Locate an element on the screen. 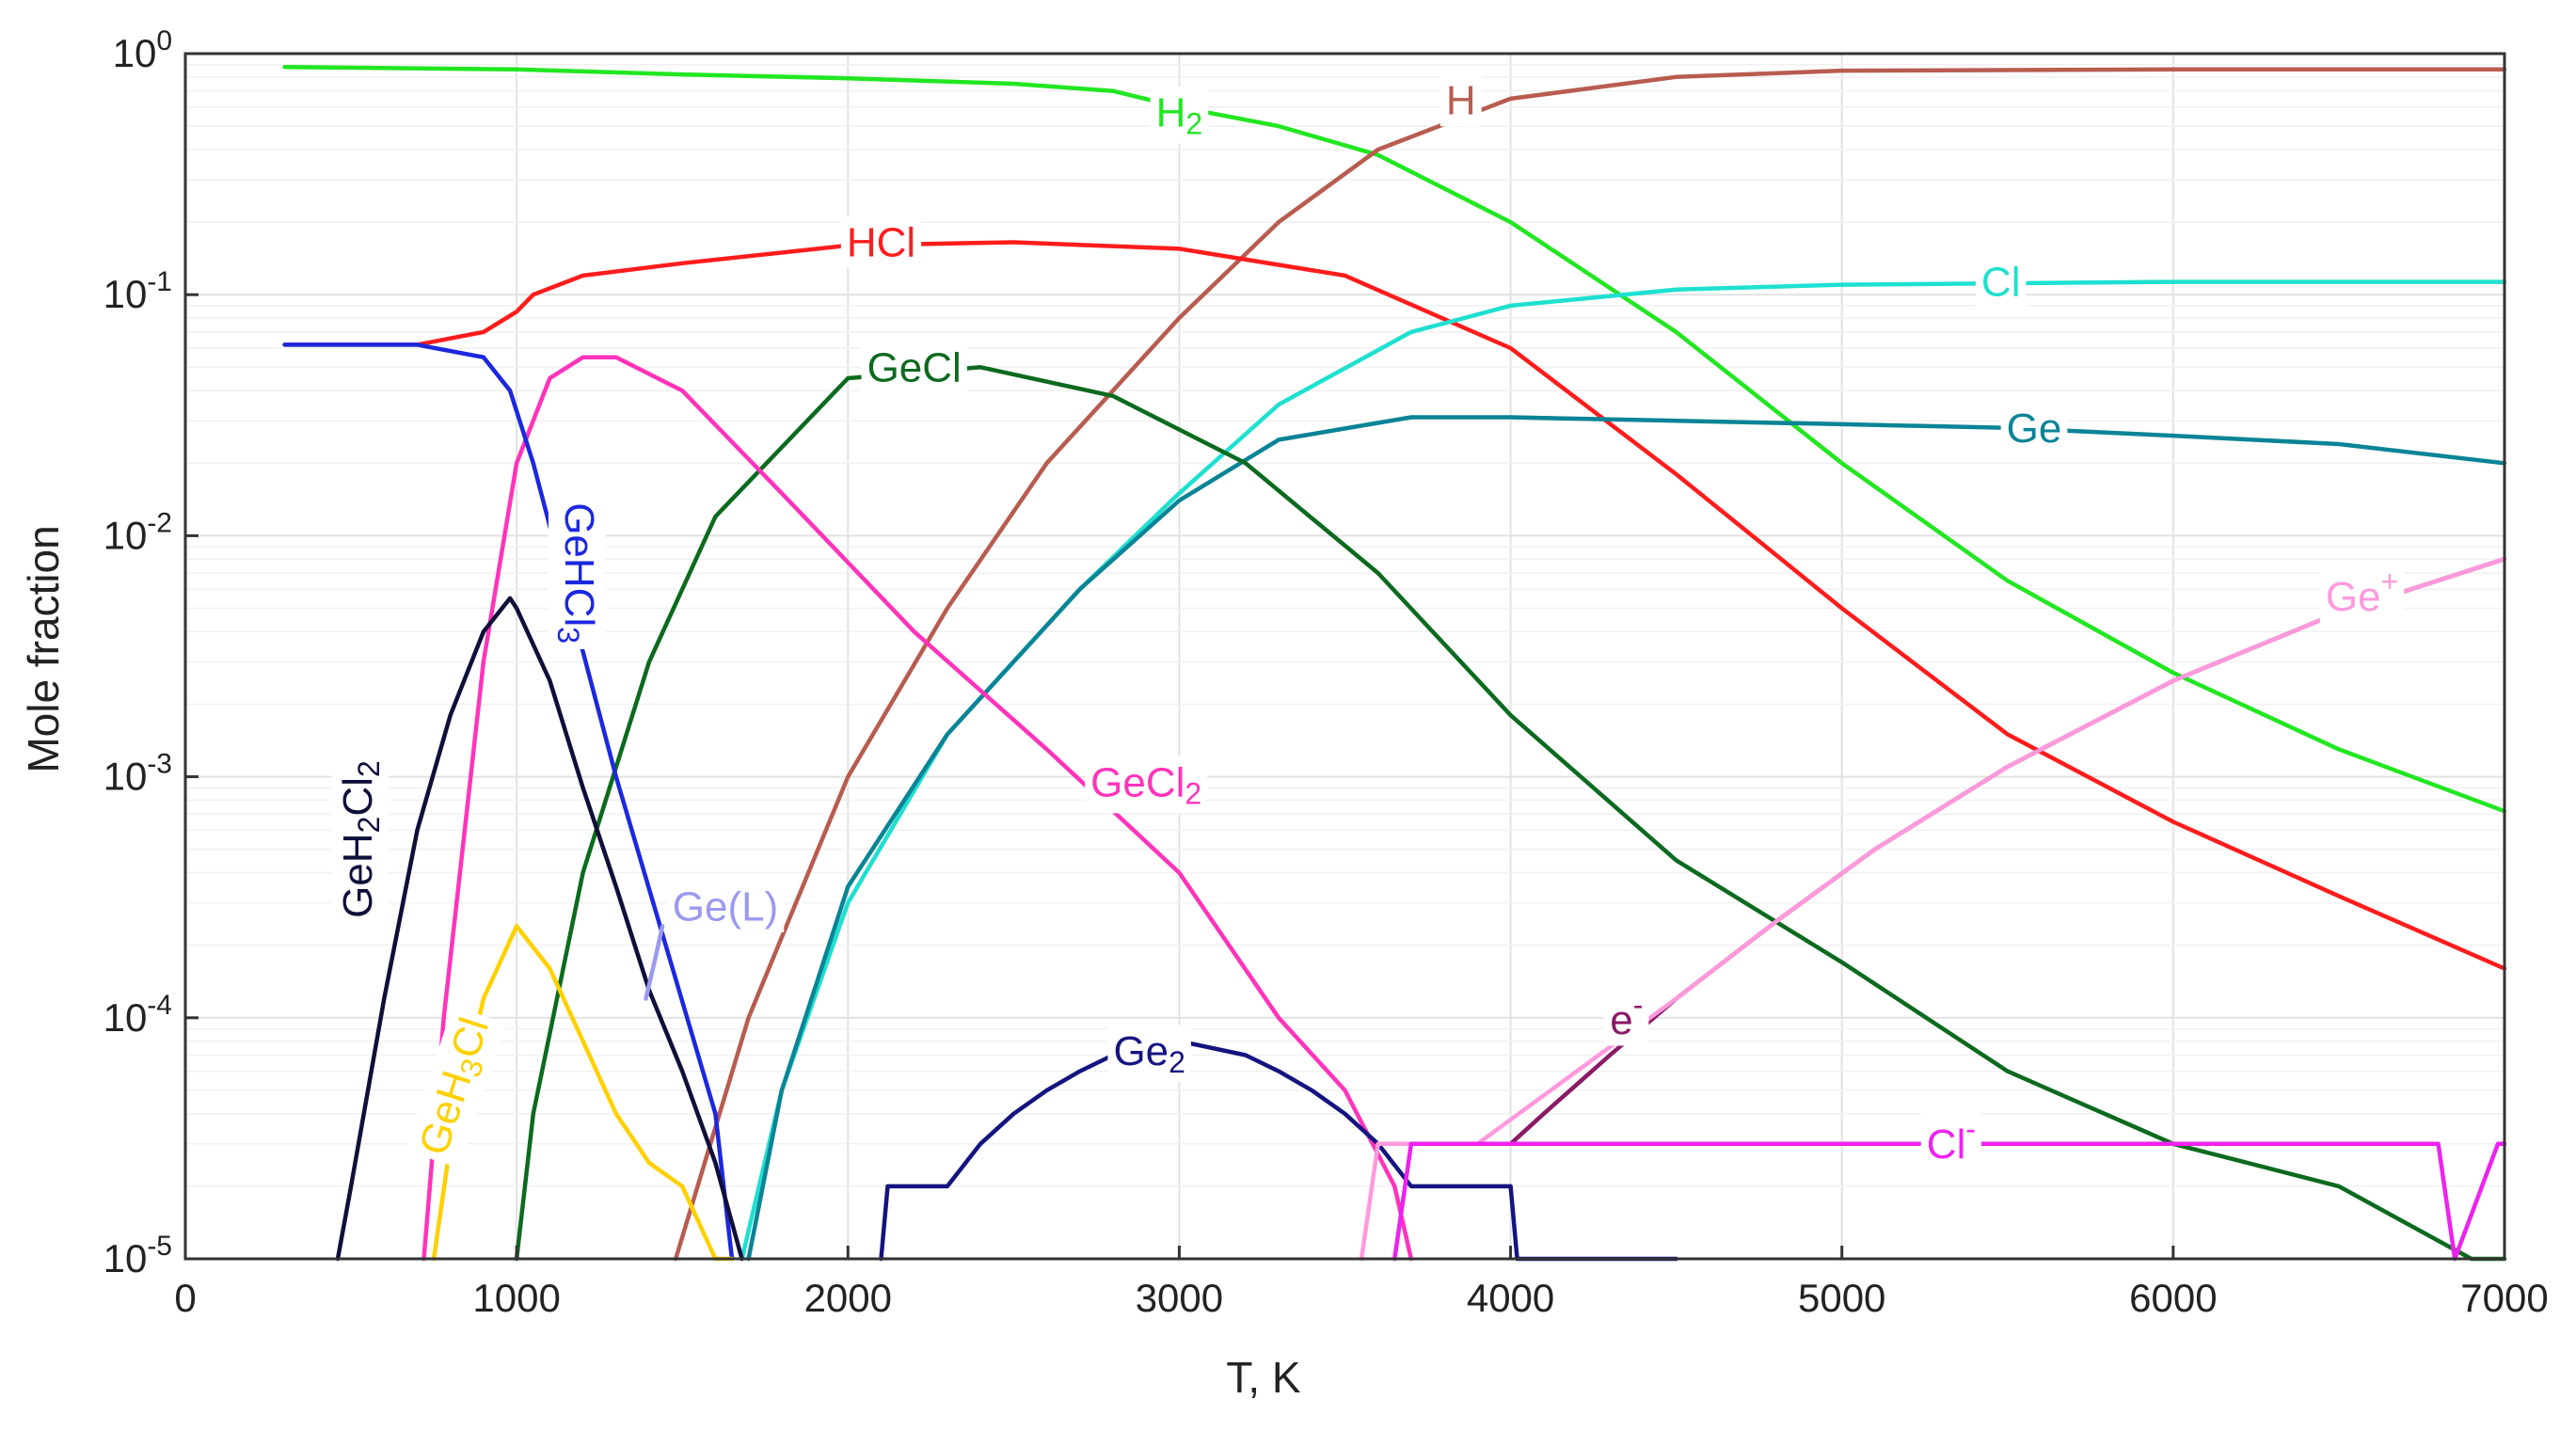 This screenshot has width=2576, height=1431. y-axis-label: Mole fraction is located at coordinates (43, 648).